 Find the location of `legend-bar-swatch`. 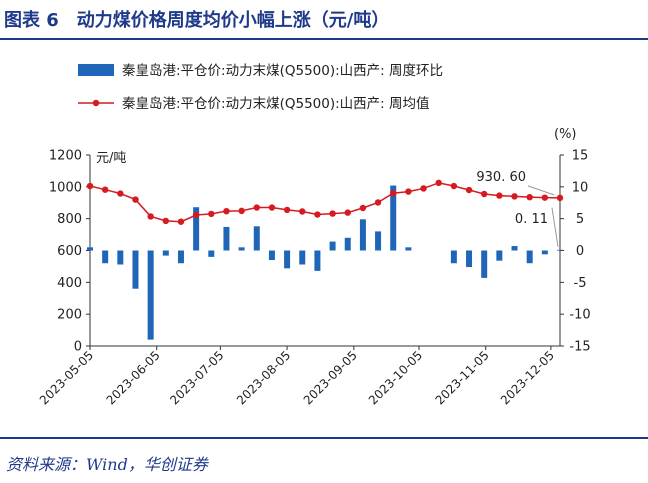

legend-bar-swatch is located at coordinates (96, 70).